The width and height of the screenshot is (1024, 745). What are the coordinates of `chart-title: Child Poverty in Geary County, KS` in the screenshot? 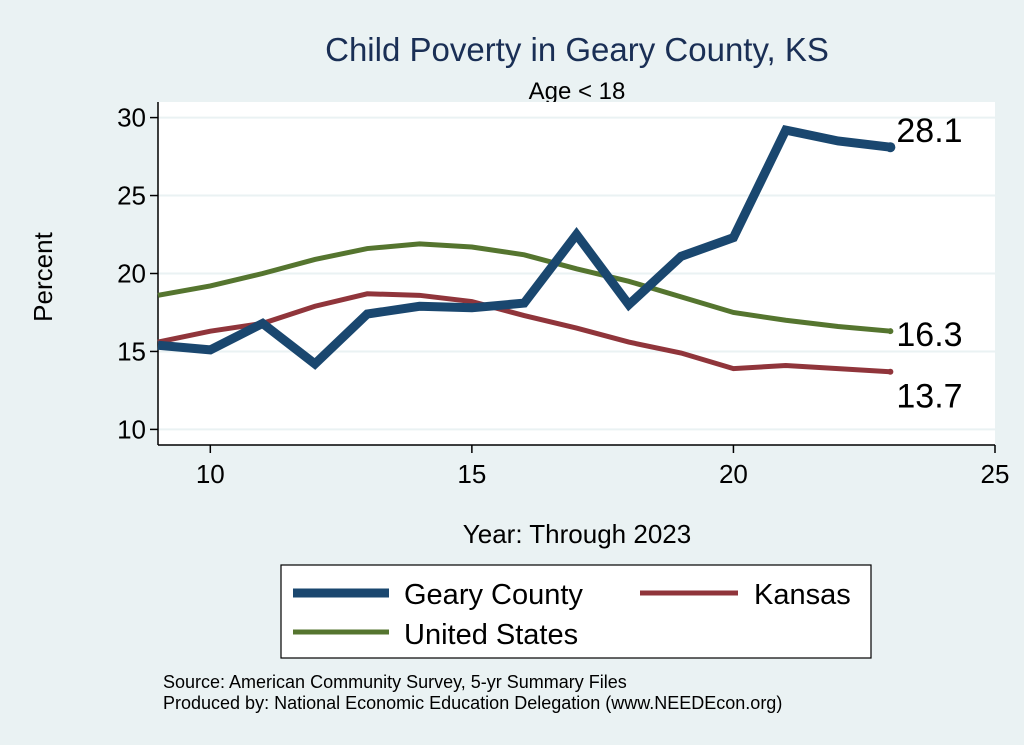 It's located at (577, 49).